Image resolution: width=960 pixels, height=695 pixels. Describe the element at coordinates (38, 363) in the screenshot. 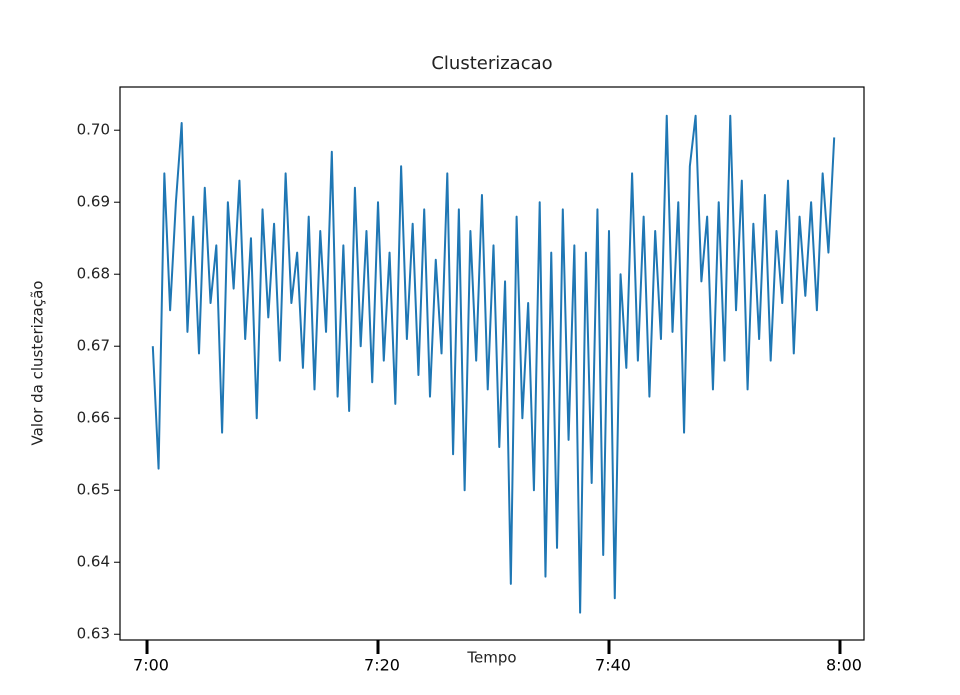

I see `y-axis-label: Valor da clusterização` at that location.